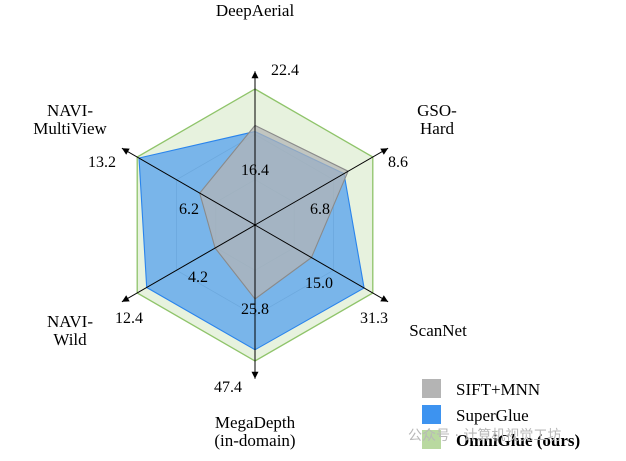 This screenshot has height=461, width=626. What do you see at coordinates (198, 277) in the screenshot?
I see `sift-mnn-value-label-5: 4.2` at bounding box center [198, 277].